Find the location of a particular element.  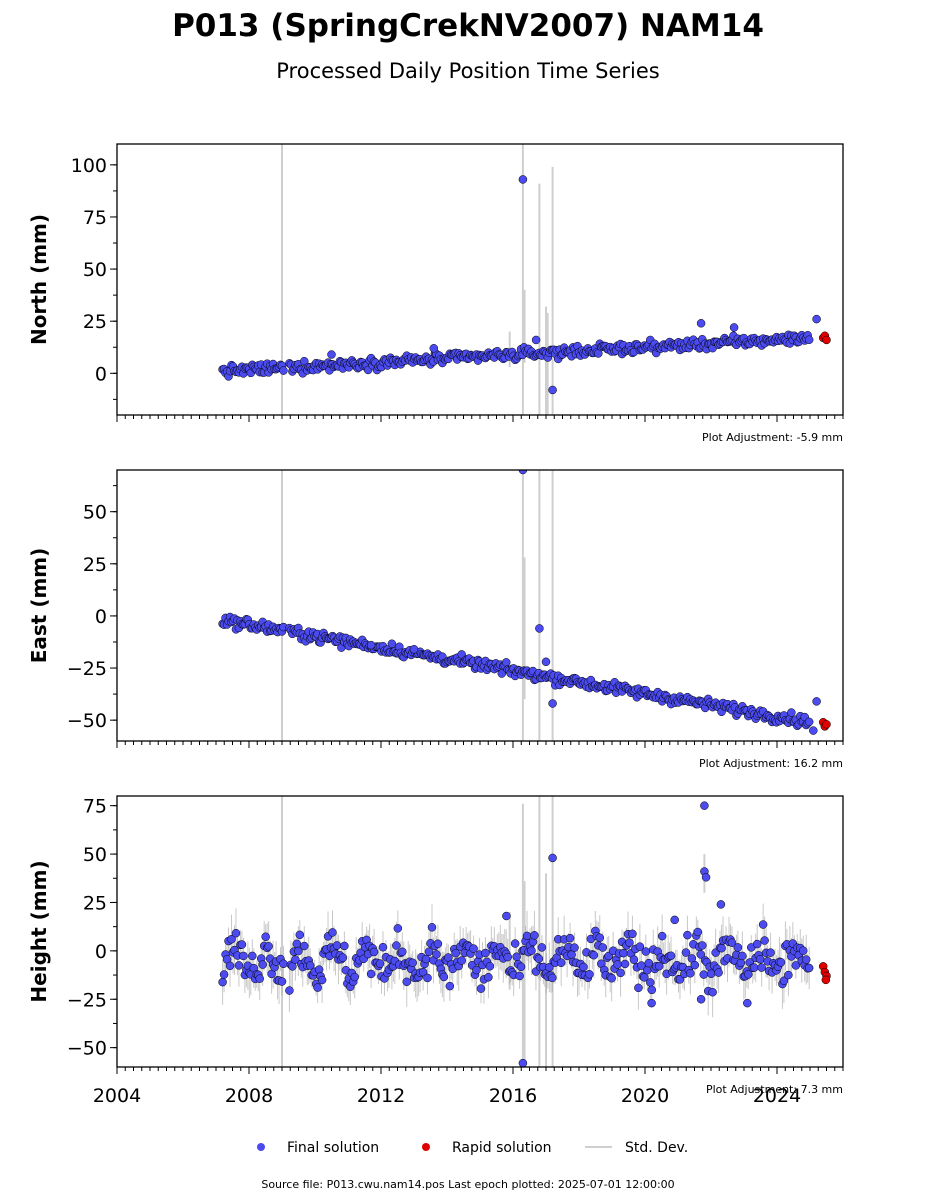

rapid-point is located at coordinates (826, 724).